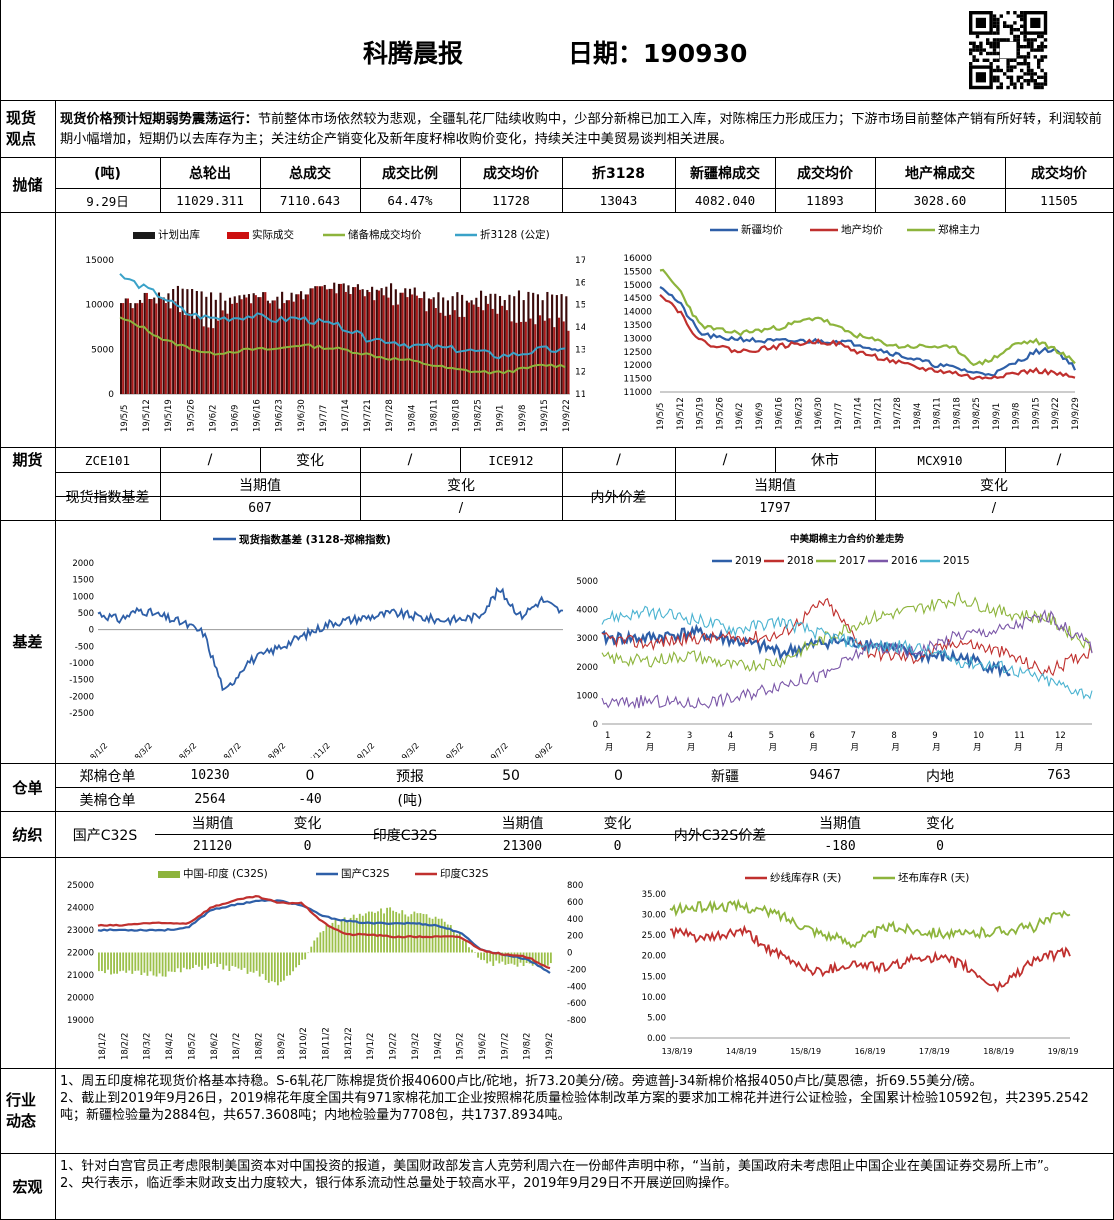 The image size is (1114, 1220). Describe the element at coordinates (523, 418) in the screenshot. I see `x-tick: 19/9/8` at that location.